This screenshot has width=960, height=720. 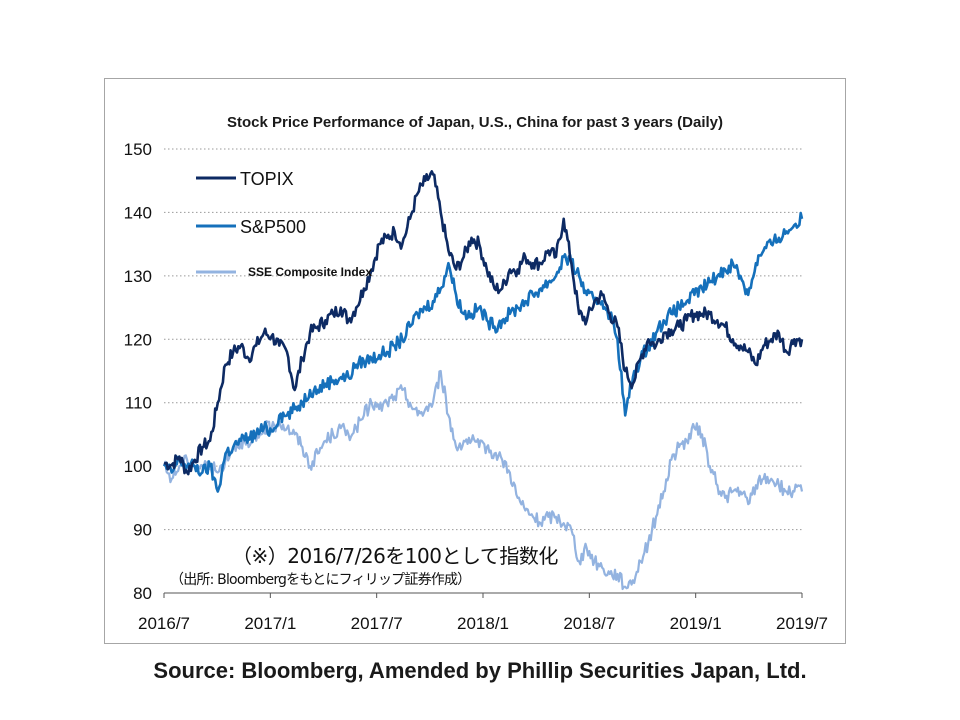 I want to click on source-note-ja: （出所: Bloombergをもとにフィリップ証券作成）, so click(x=320, y=580).